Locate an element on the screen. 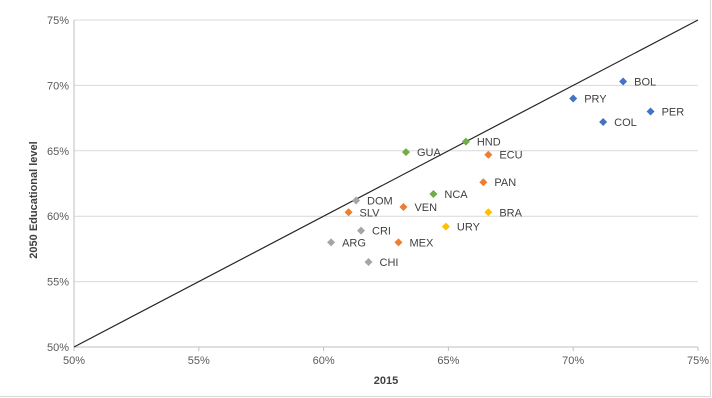 This screenshot has height=398, width=712. point-label-bra: BRA is located at coordinates (510, 213).